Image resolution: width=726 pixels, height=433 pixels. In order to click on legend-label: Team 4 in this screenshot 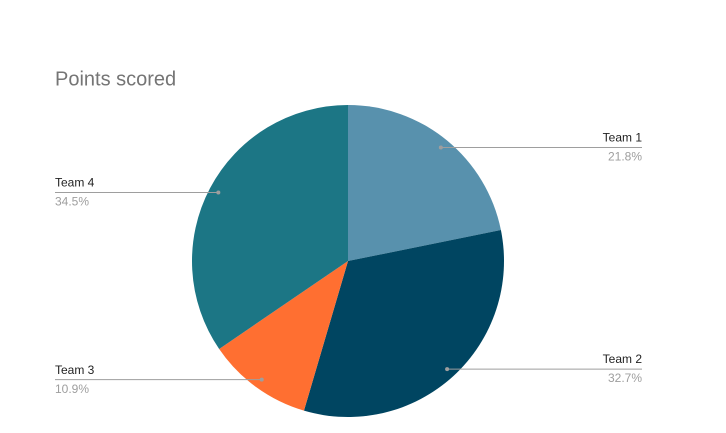, I will do `click(75, 183)`.